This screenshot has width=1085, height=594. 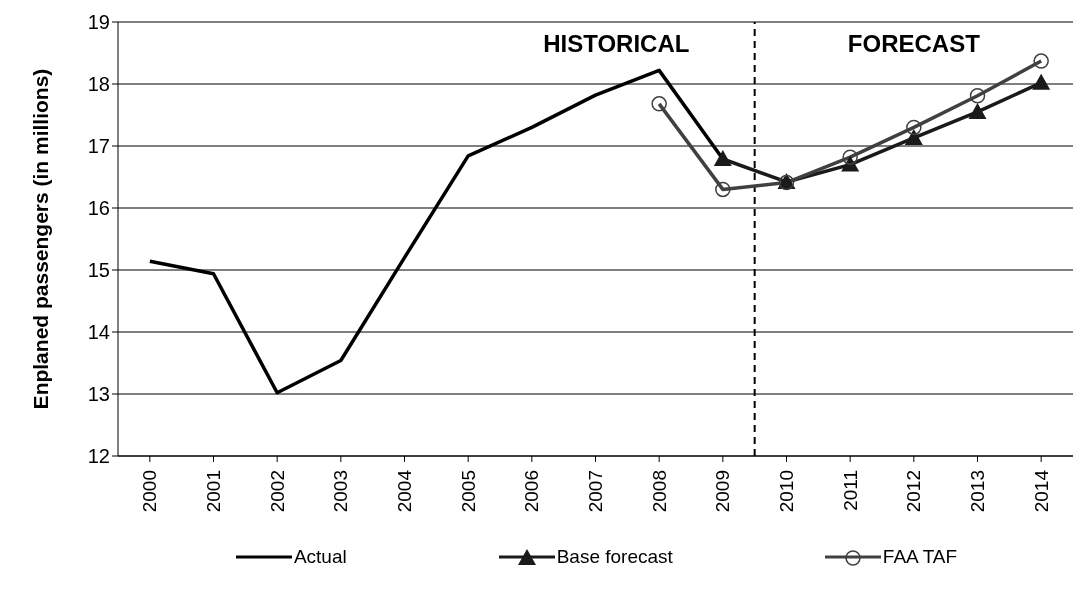 What do you see at coordinates (977, 491) in the screenshot?
I see `x-tick-label: 2013` at bounding box center [977, 491].